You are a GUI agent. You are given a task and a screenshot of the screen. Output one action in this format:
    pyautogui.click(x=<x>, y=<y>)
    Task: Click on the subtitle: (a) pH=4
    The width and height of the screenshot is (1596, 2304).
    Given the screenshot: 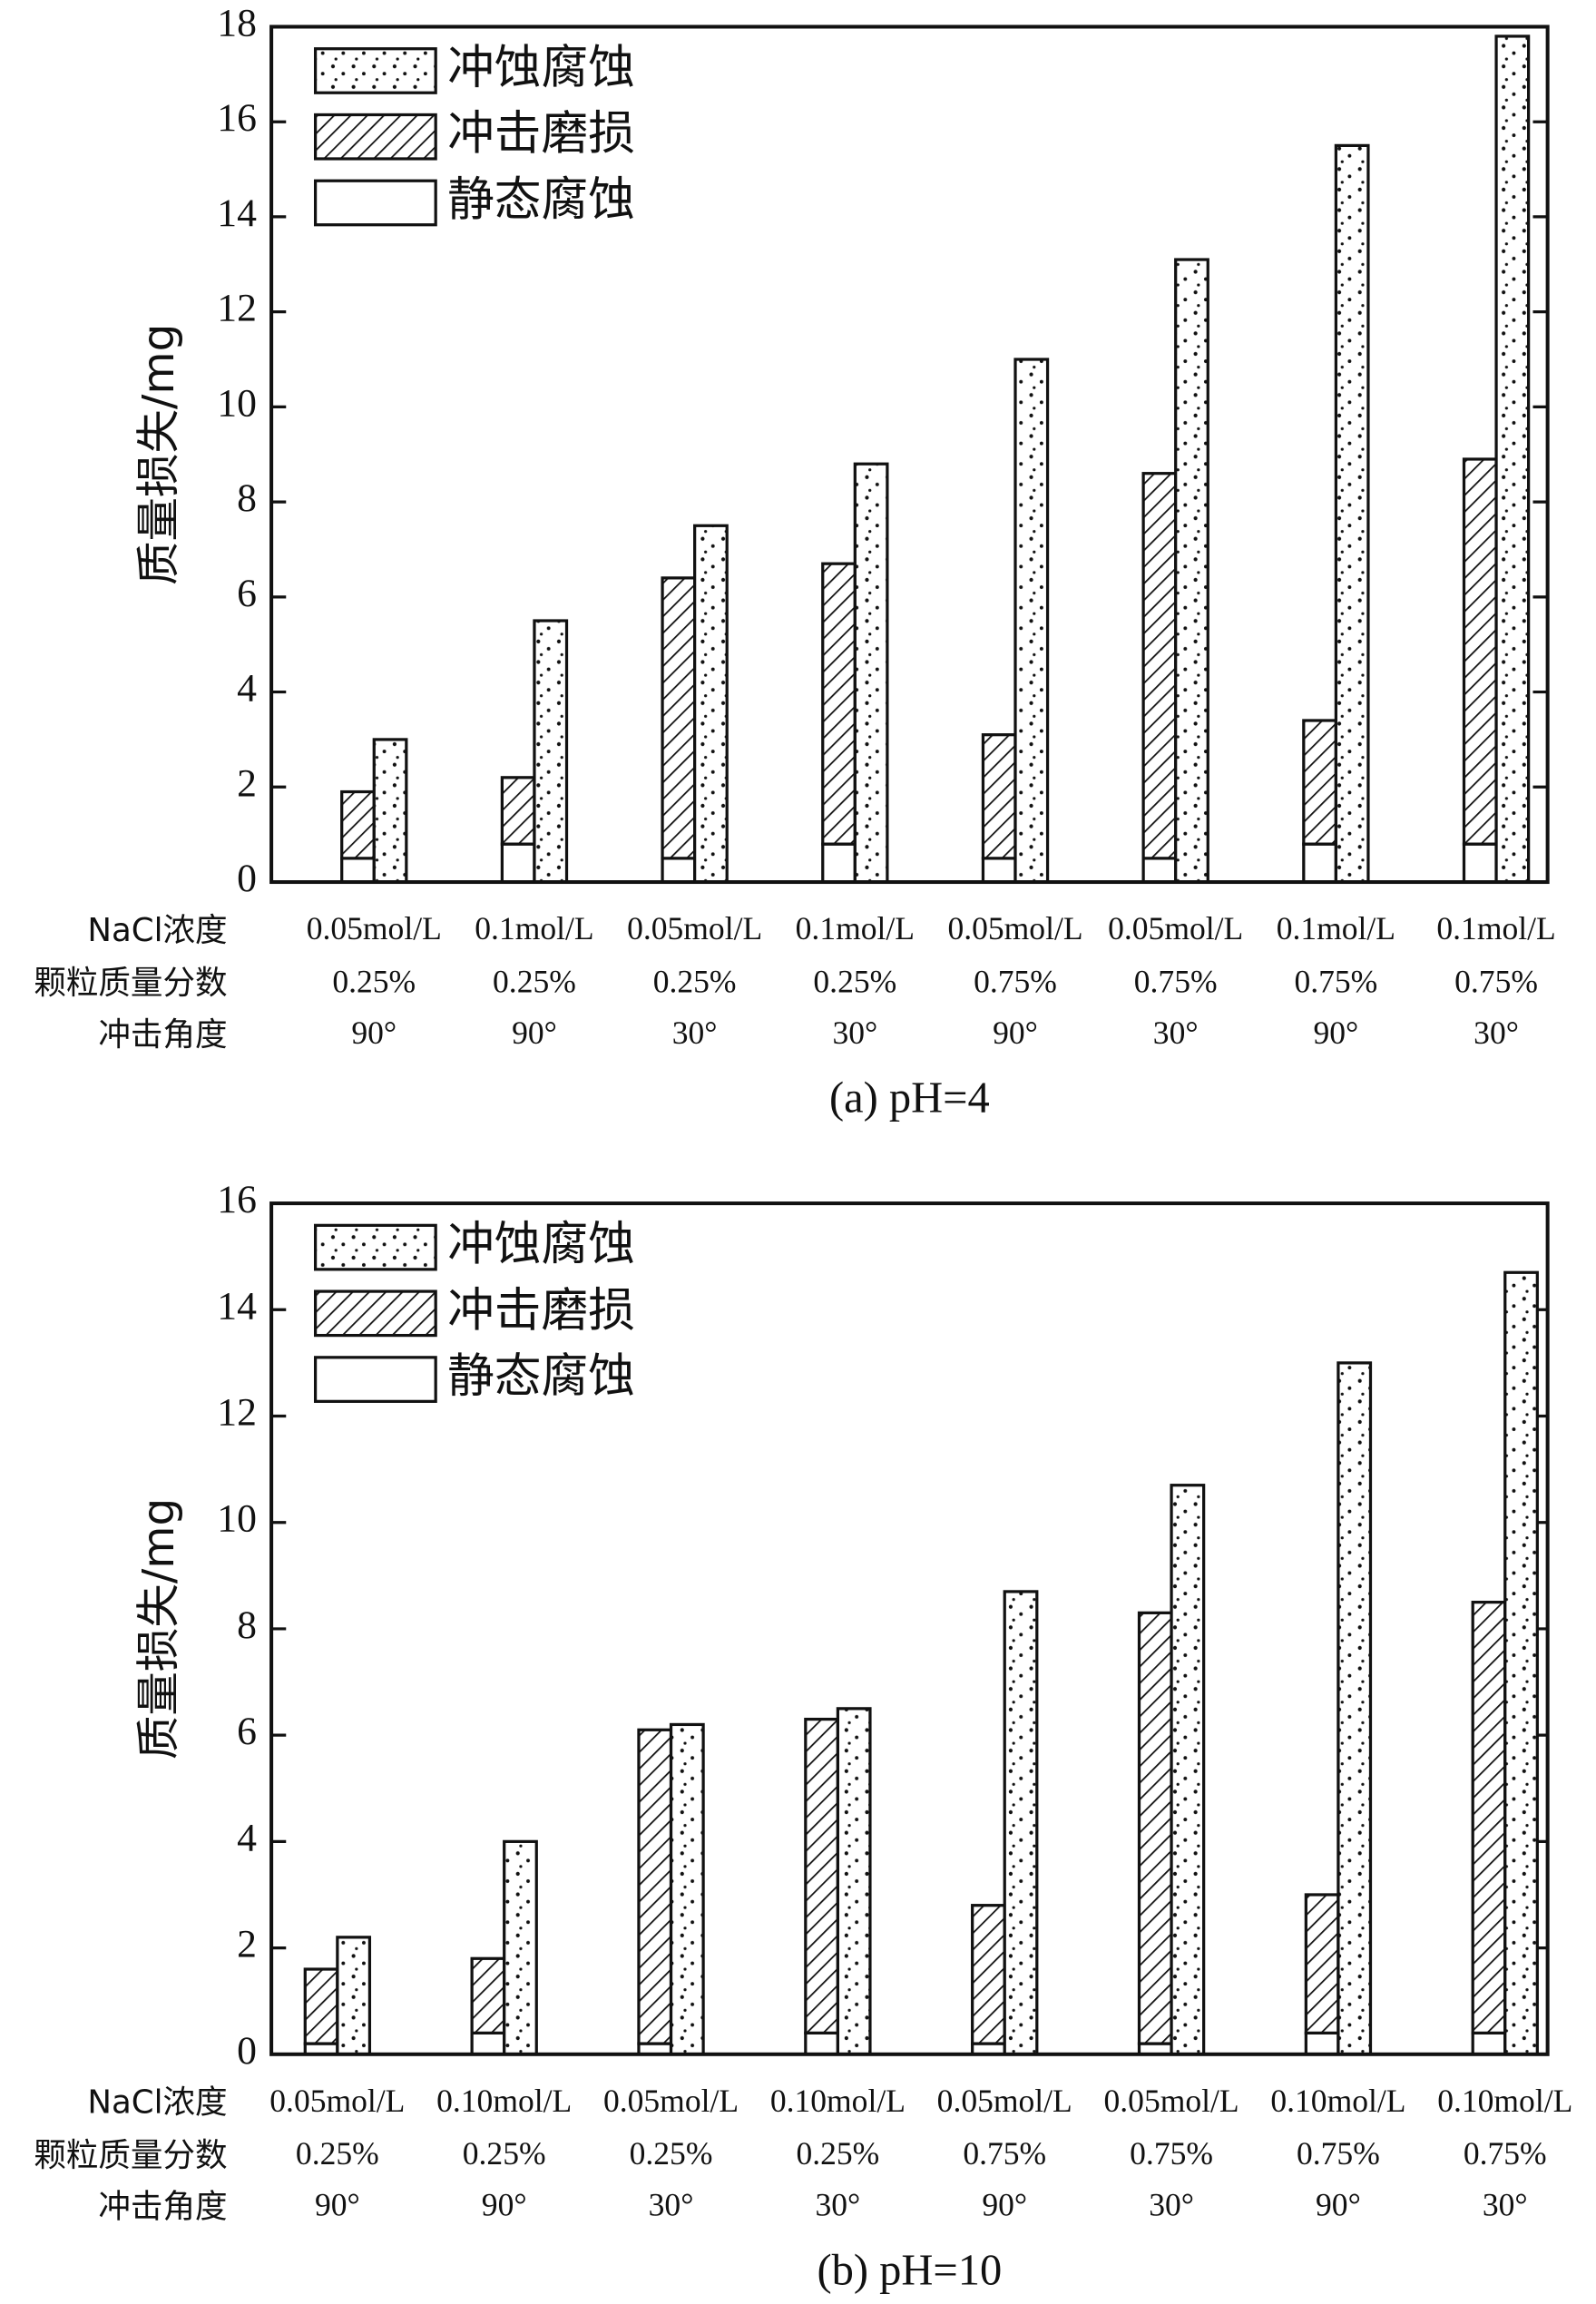 What is the action you would take?
    pyautogui.click(x=909, y=1098)
    